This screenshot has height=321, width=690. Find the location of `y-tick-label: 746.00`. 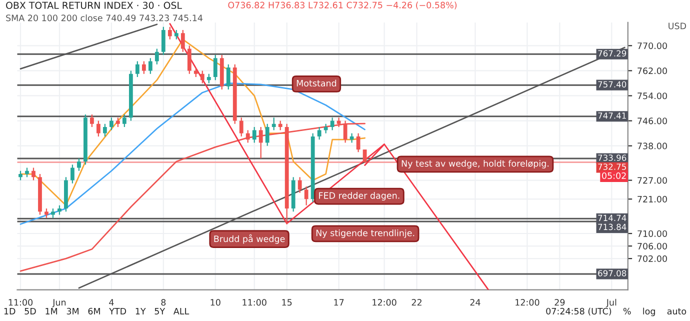

y-tick-label: 746.00 is located at coordinates (652, 121).